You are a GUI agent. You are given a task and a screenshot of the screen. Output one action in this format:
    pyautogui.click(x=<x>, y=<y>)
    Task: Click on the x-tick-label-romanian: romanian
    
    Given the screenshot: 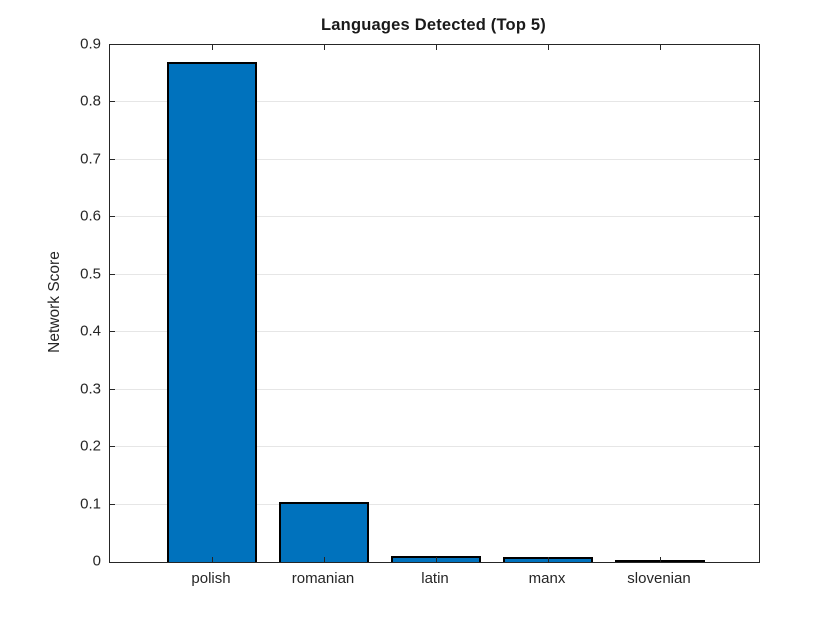 What is the action you would take?
    pyautogui.click(x=323, y=578)
    